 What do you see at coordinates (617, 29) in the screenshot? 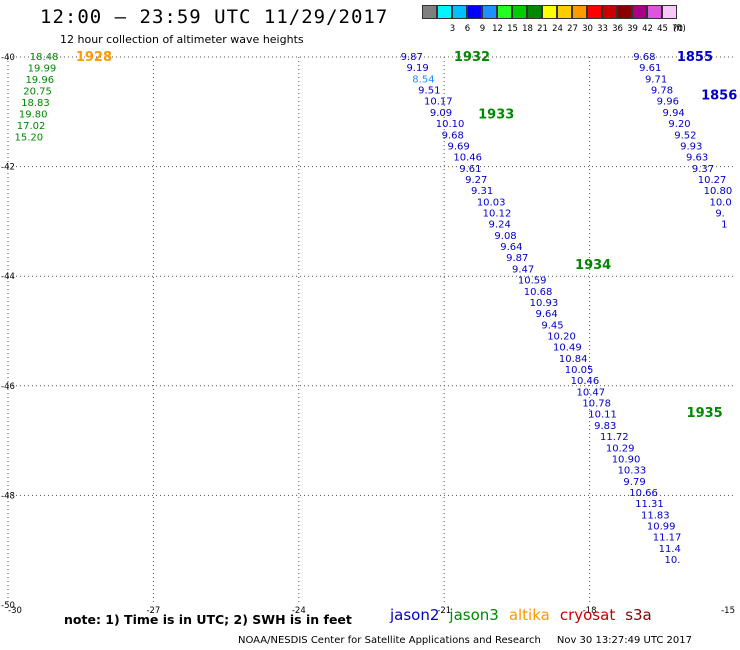
I see `color-scale-label: 36` at bounding box center [617, 29].